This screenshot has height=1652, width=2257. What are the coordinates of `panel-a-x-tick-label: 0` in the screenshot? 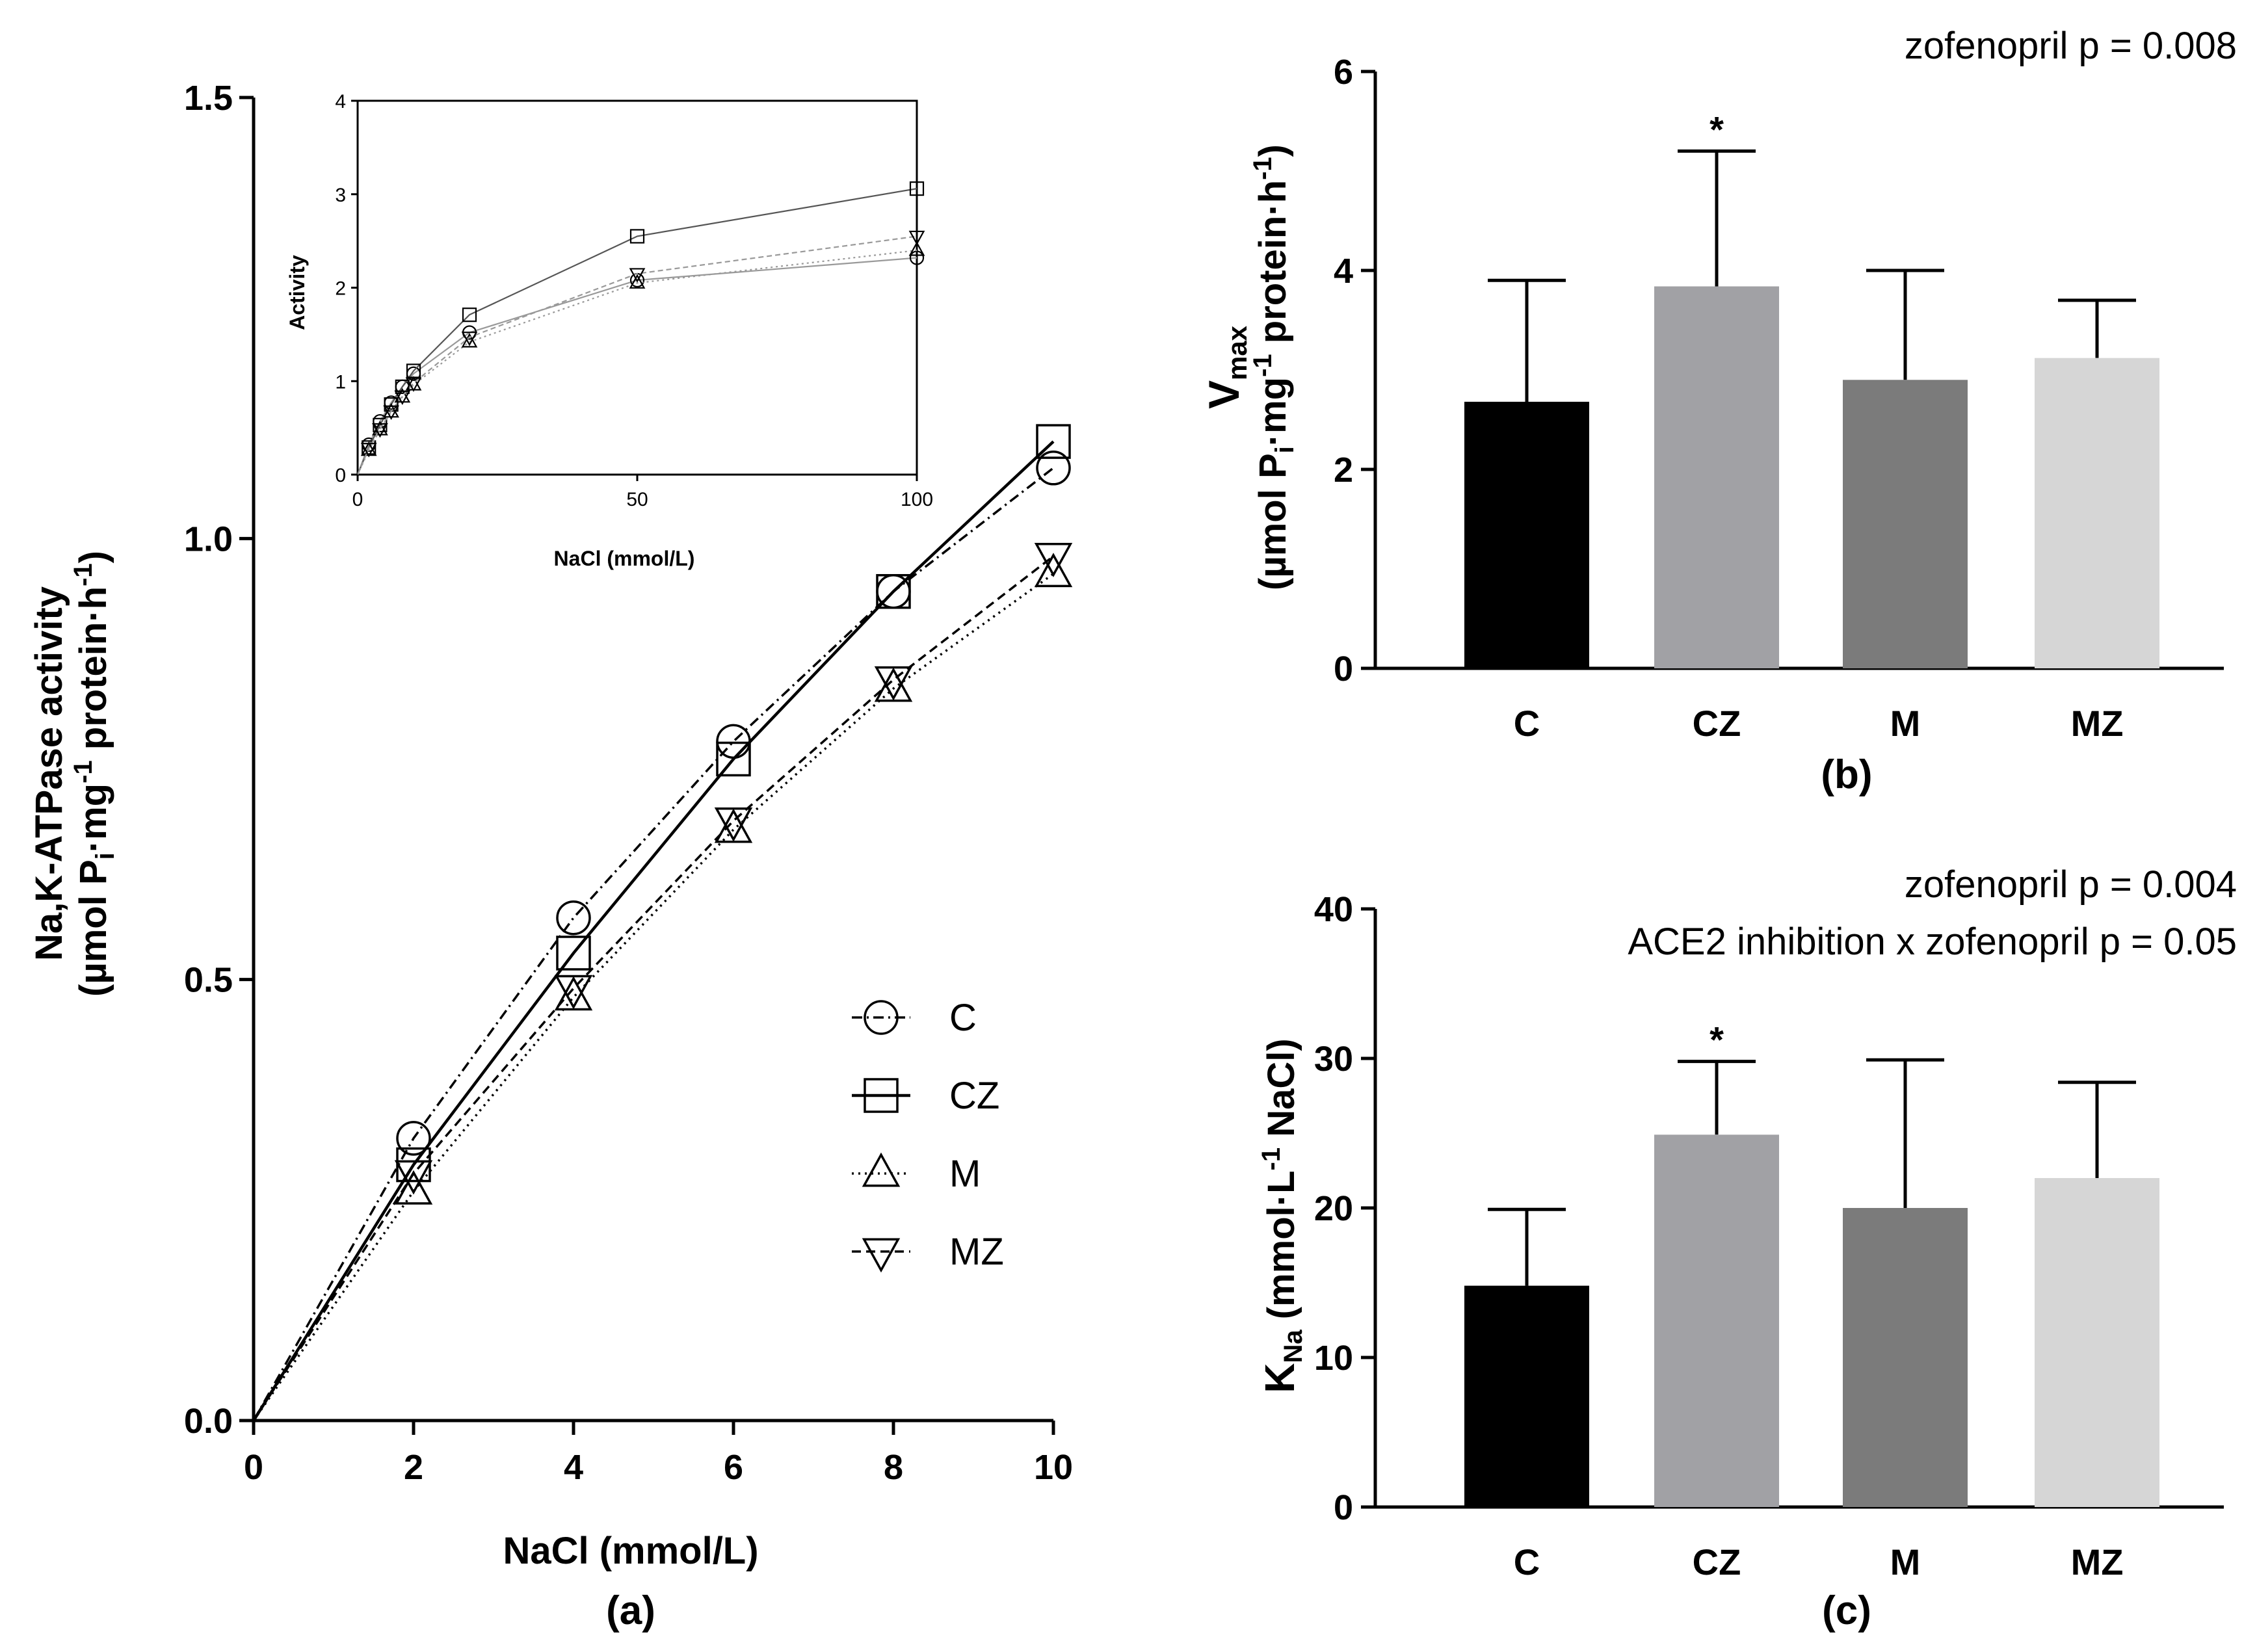 It's located at (253, 1467).